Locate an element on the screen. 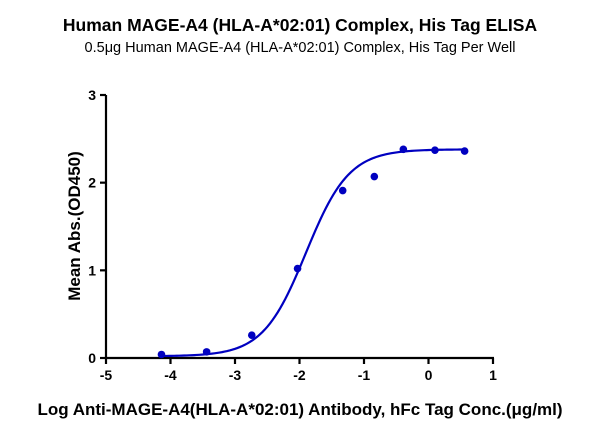 The height and width of the screenshot is (442, 600). x-tick-label: -1 is located at coordinates (364, 375).